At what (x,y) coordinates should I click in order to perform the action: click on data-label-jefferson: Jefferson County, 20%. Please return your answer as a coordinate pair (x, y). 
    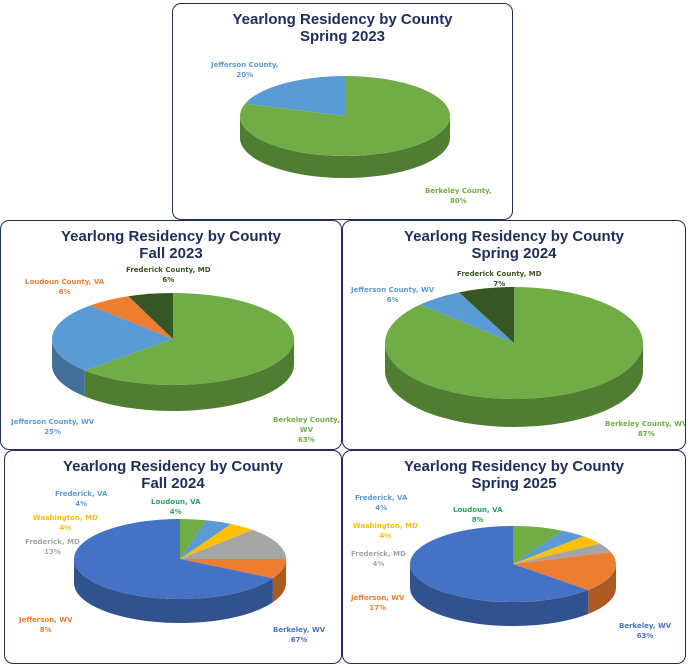
    Looking at the image, I should click on (245, 70).